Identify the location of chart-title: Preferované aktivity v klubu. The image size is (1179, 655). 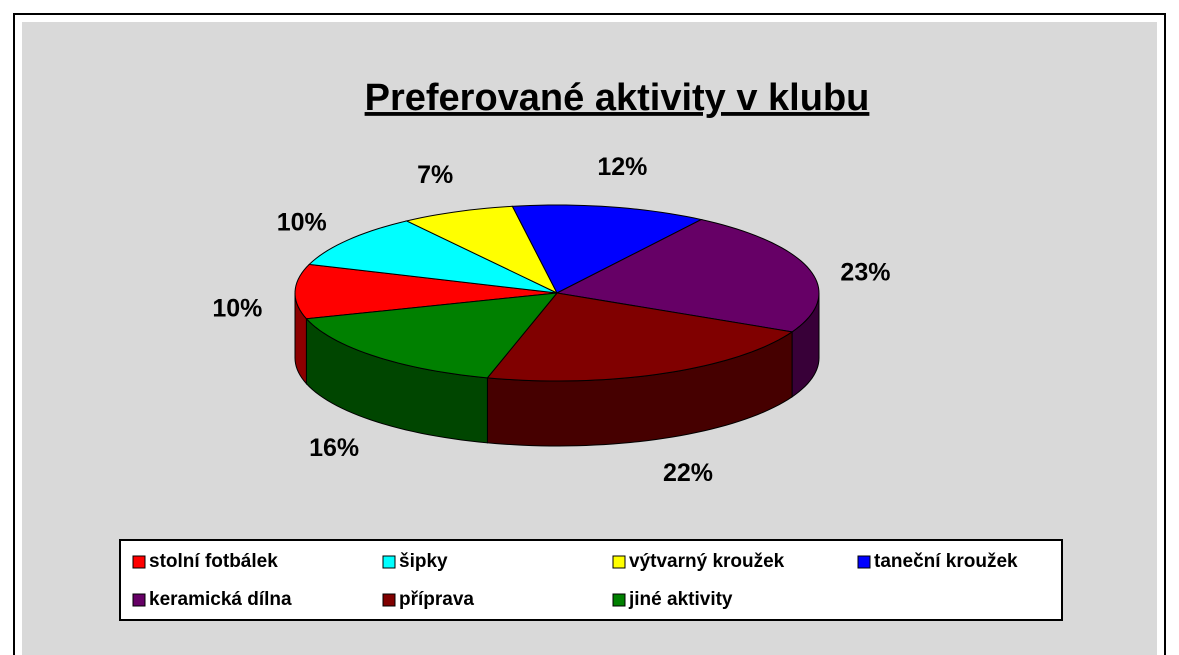
(617, 98).